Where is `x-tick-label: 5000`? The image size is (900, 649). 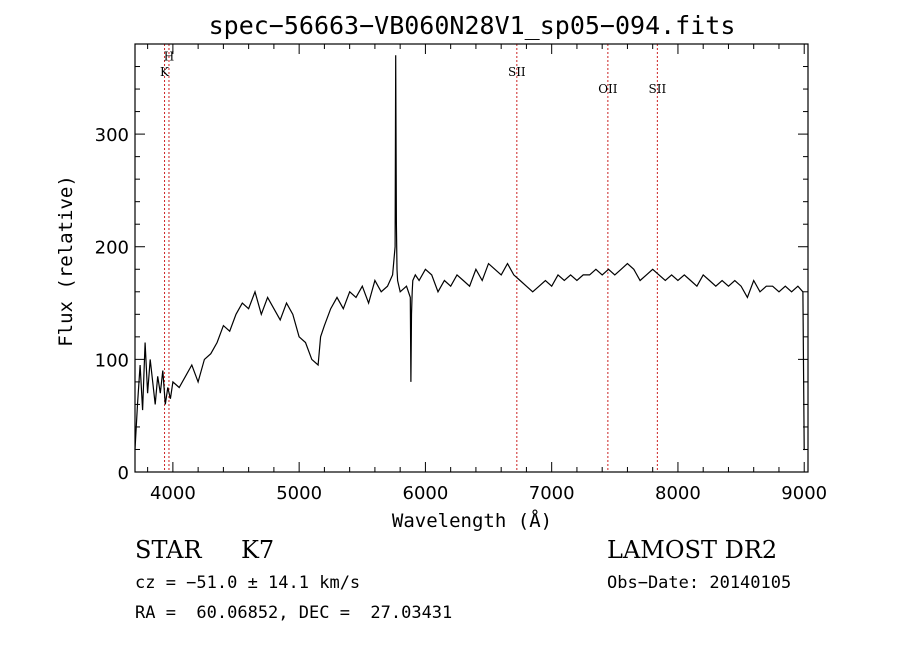
x-tick-label: 5000 is located at coordinates (299, 493).